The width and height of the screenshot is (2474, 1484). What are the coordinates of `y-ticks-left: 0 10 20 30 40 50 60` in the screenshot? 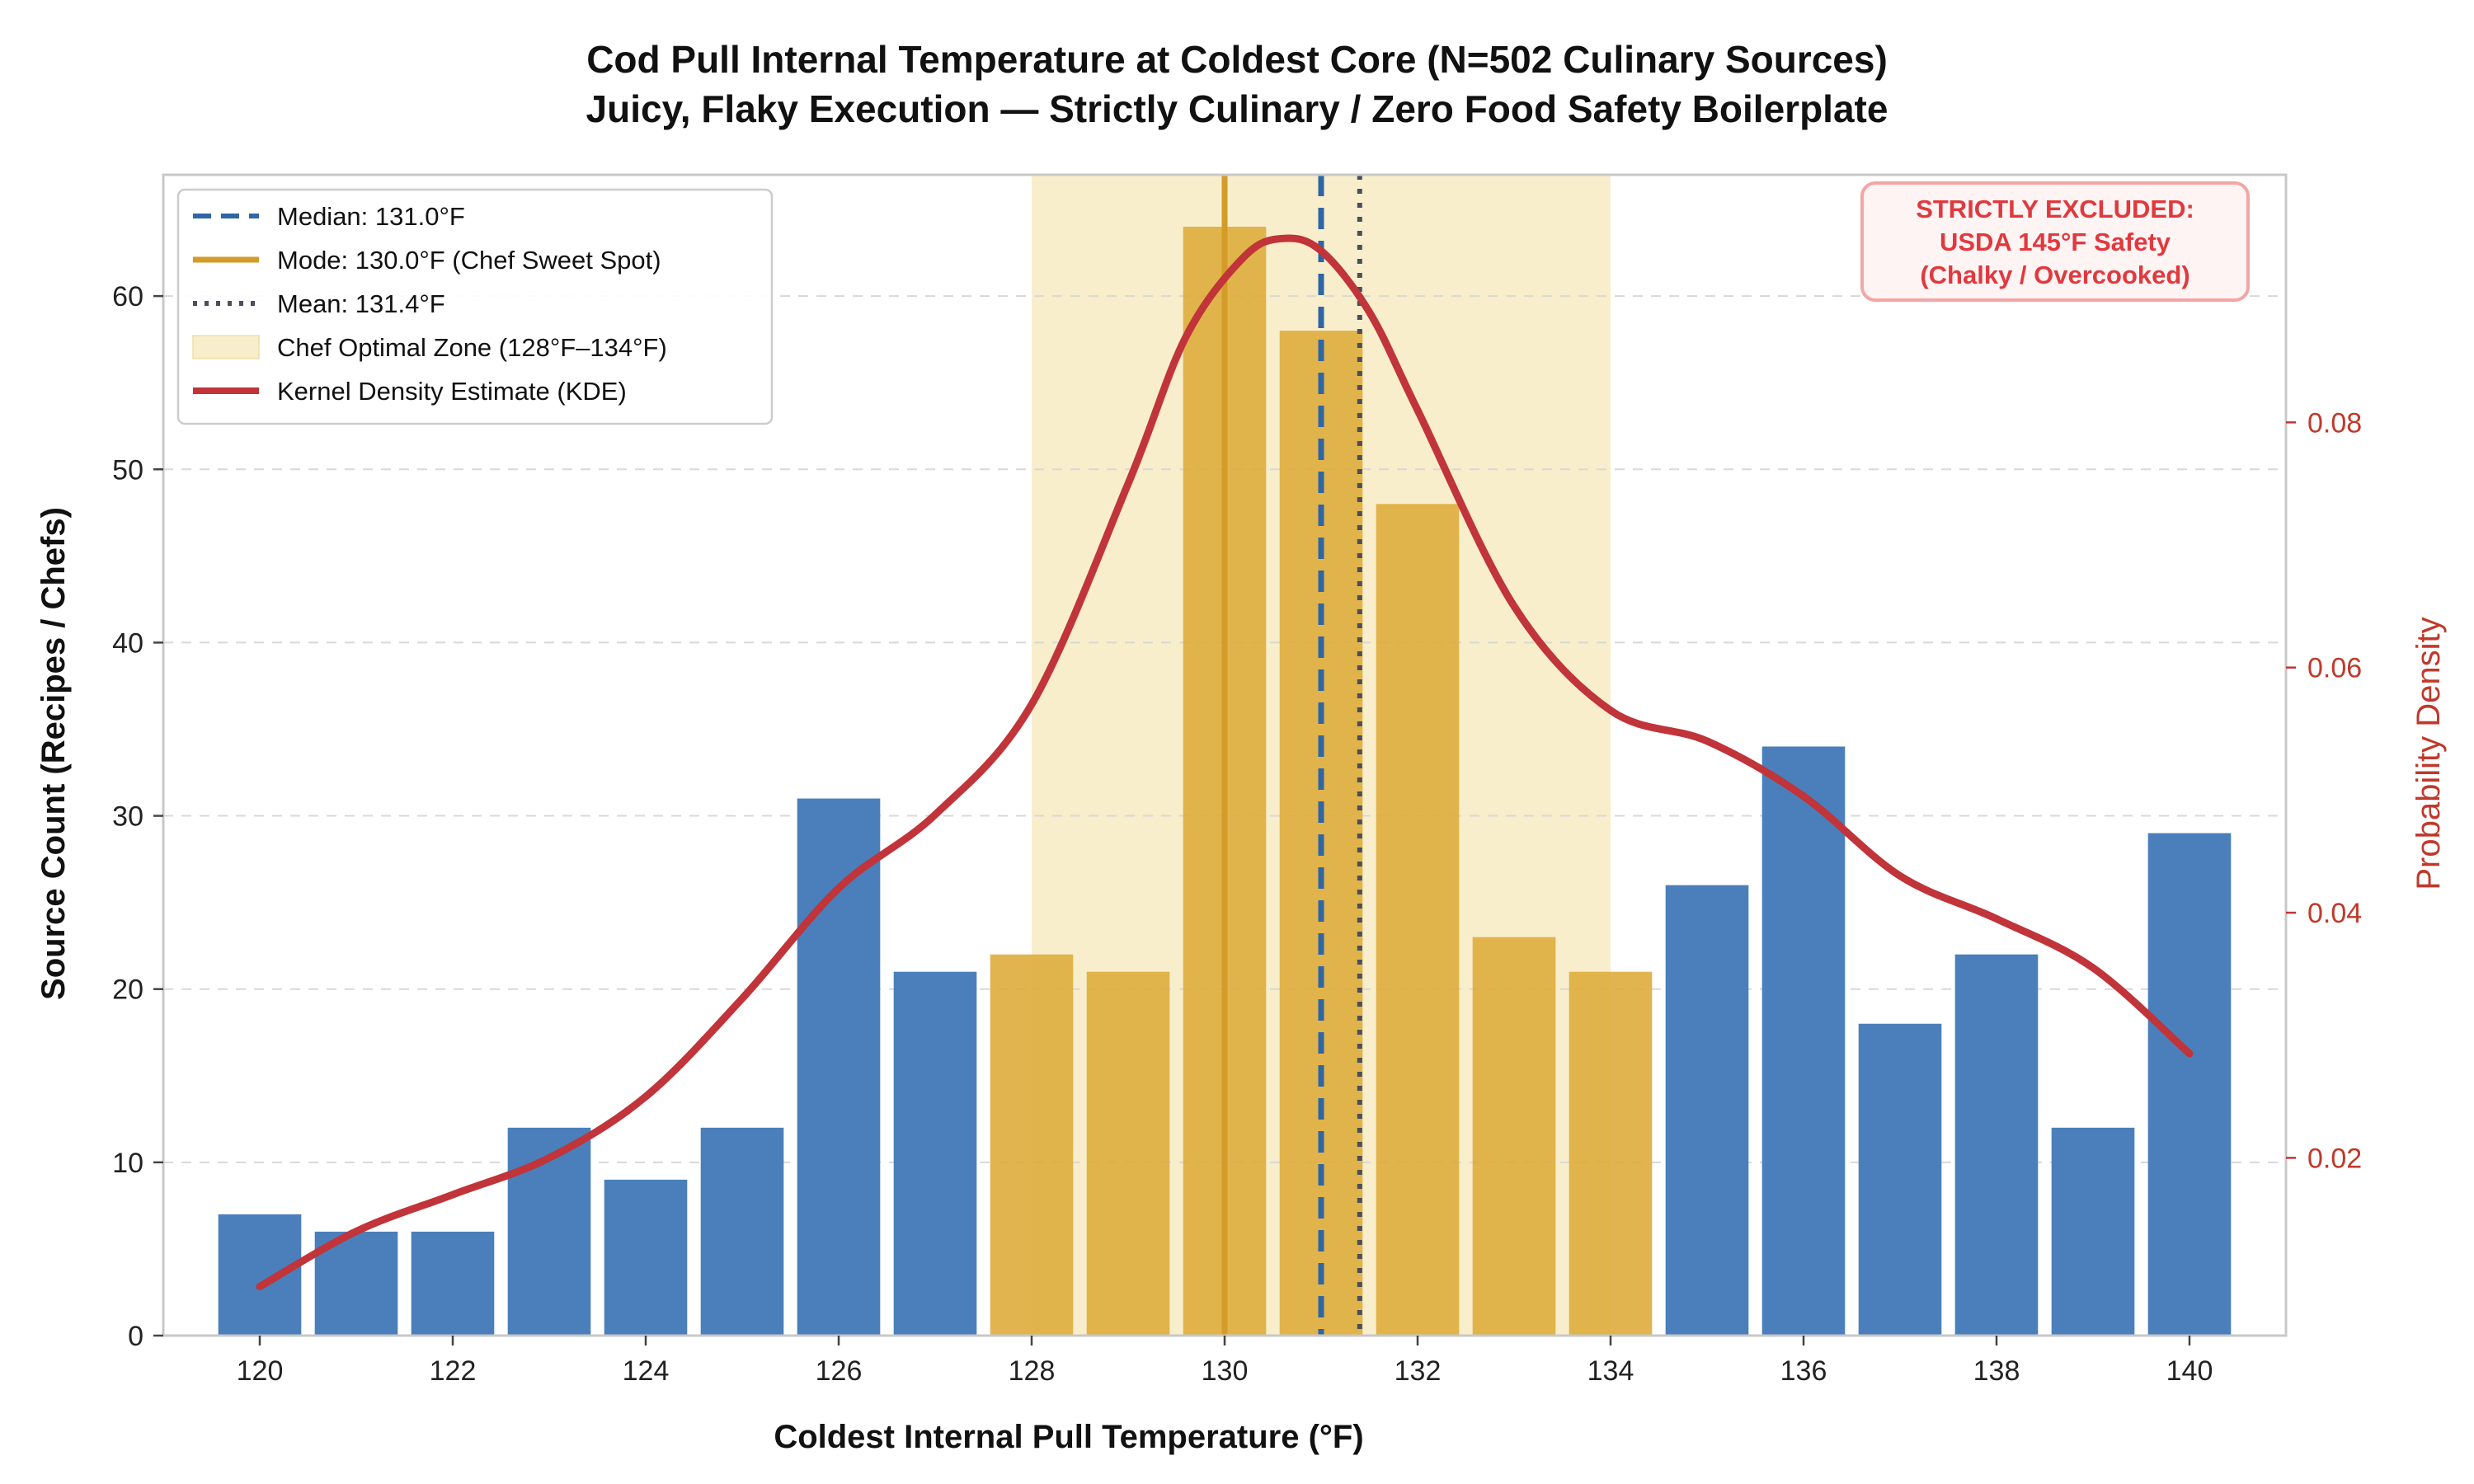 It's located at (137, 816).